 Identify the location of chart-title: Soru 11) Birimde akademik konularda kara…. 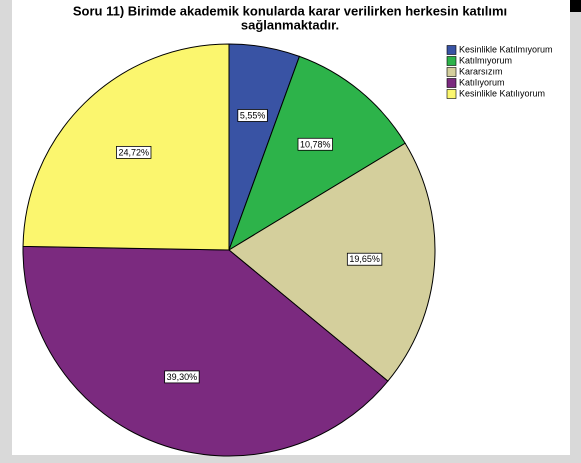
(290, 10).